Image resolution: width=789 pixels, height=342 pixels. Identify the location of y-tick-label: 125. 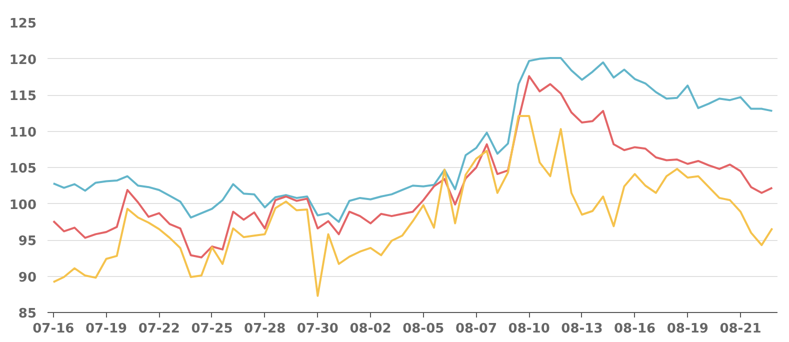
(23, 24).